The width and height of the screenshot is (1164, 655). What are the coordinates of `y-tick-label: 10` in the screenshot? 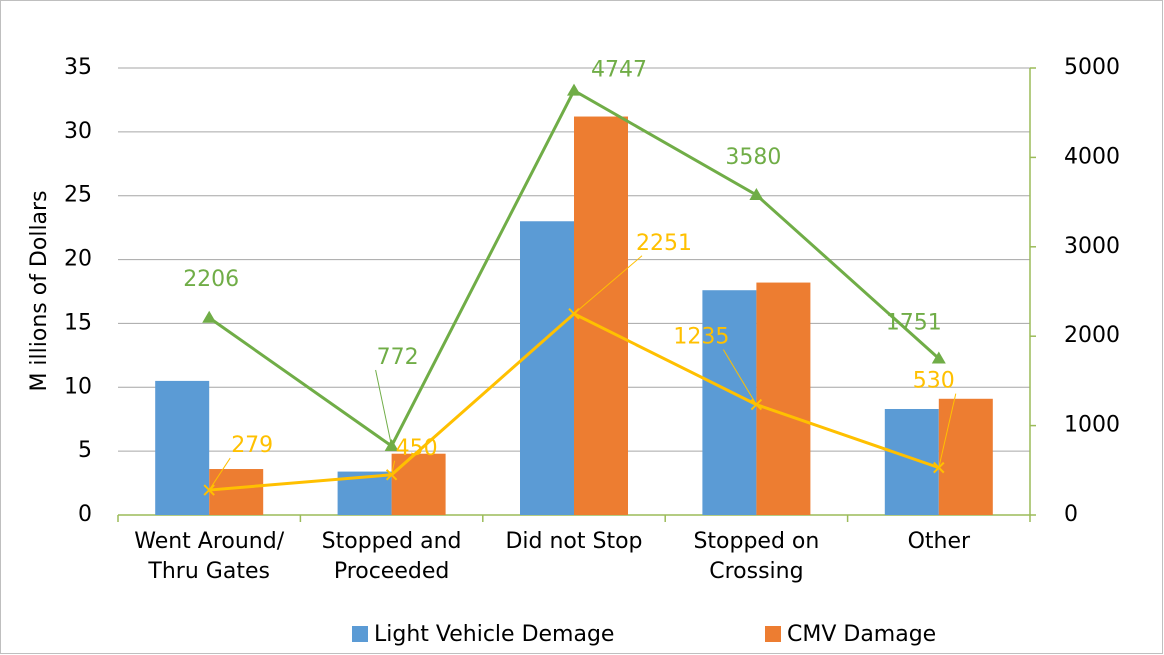 It's located at (78, 386).